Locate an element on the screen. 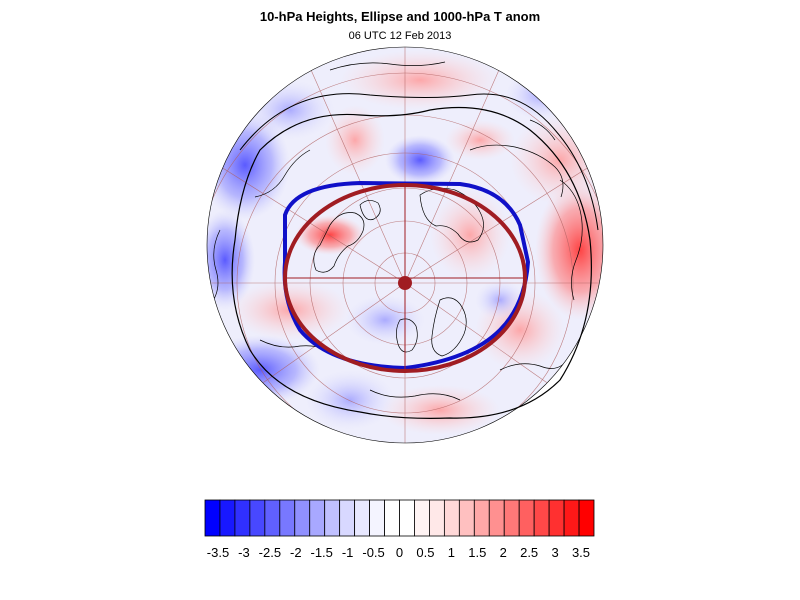 The image size is (800, 600). height-contour-inner is located at coordinates (406, 275).